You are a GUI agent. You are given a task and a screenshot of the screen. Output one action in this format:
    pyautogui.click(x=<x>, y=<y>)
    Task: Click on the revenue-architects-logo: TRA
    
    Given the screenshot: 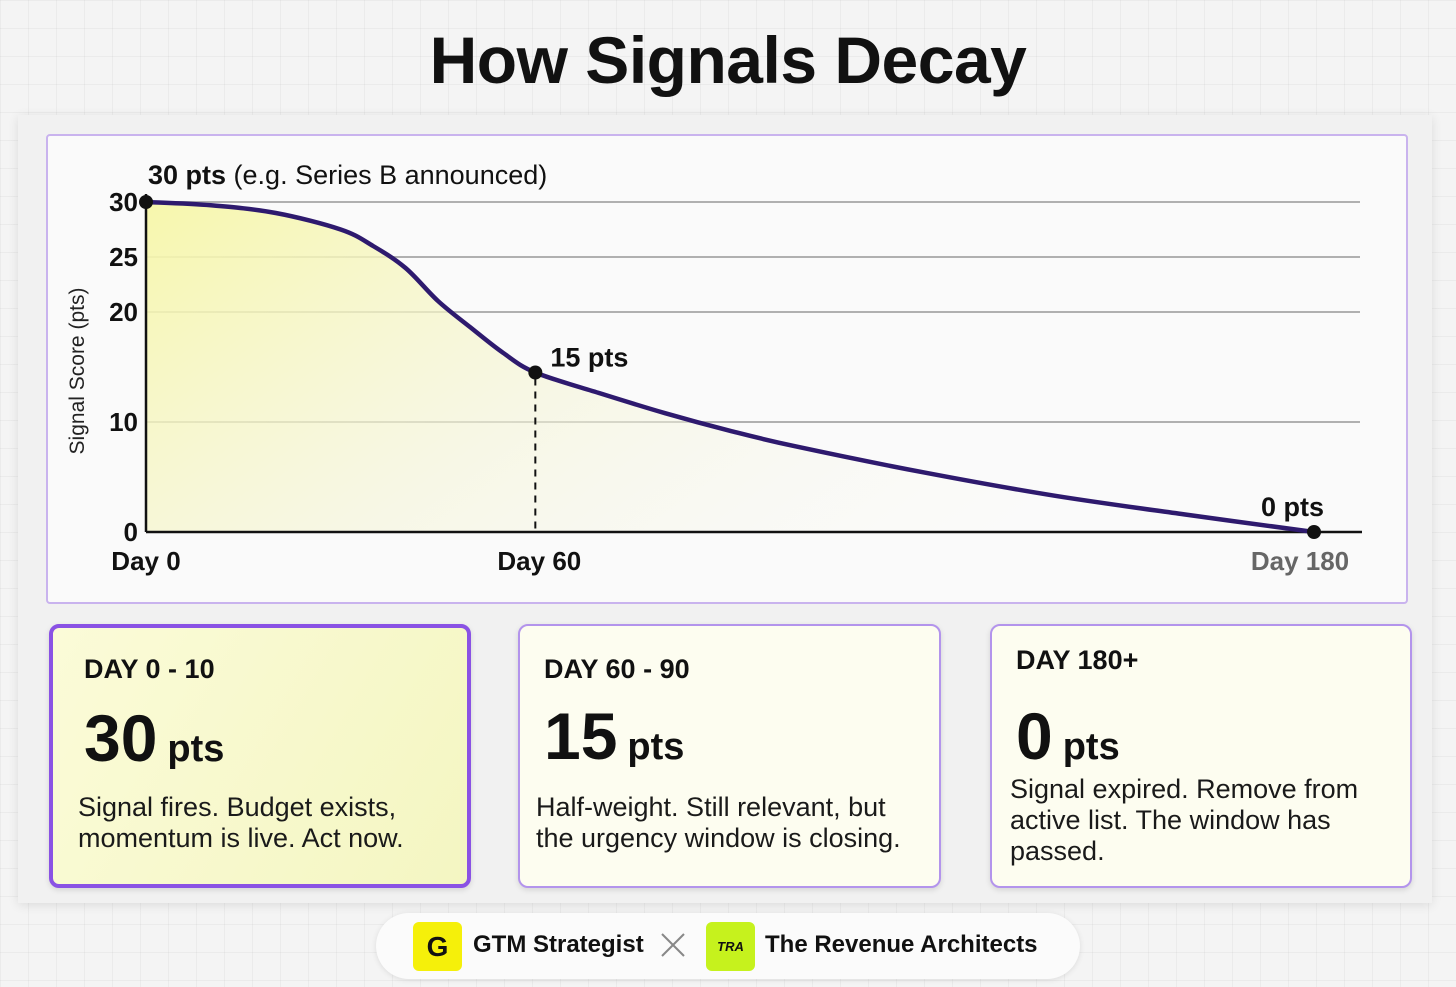 What is the action you would take?
    pyautogui.click(x=730, y=946)
    